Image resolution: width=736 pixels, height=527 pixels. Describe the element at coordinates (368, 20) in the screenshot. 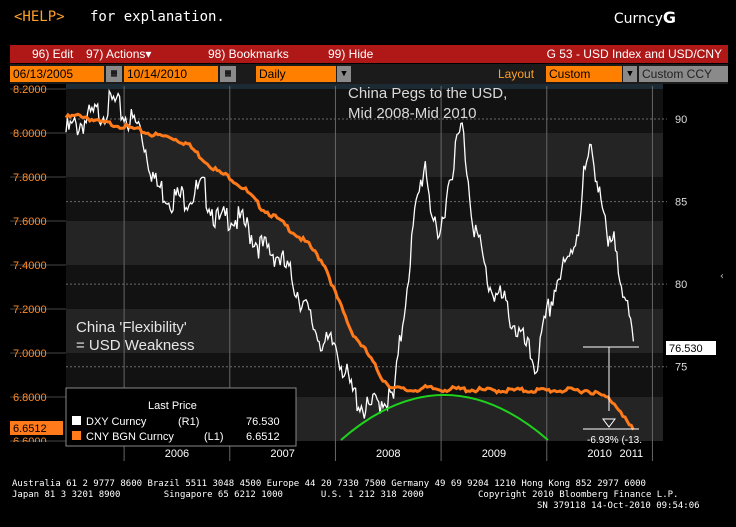

I see `command-line-bar: <HELP> for explanation. CurncyG` at that location.